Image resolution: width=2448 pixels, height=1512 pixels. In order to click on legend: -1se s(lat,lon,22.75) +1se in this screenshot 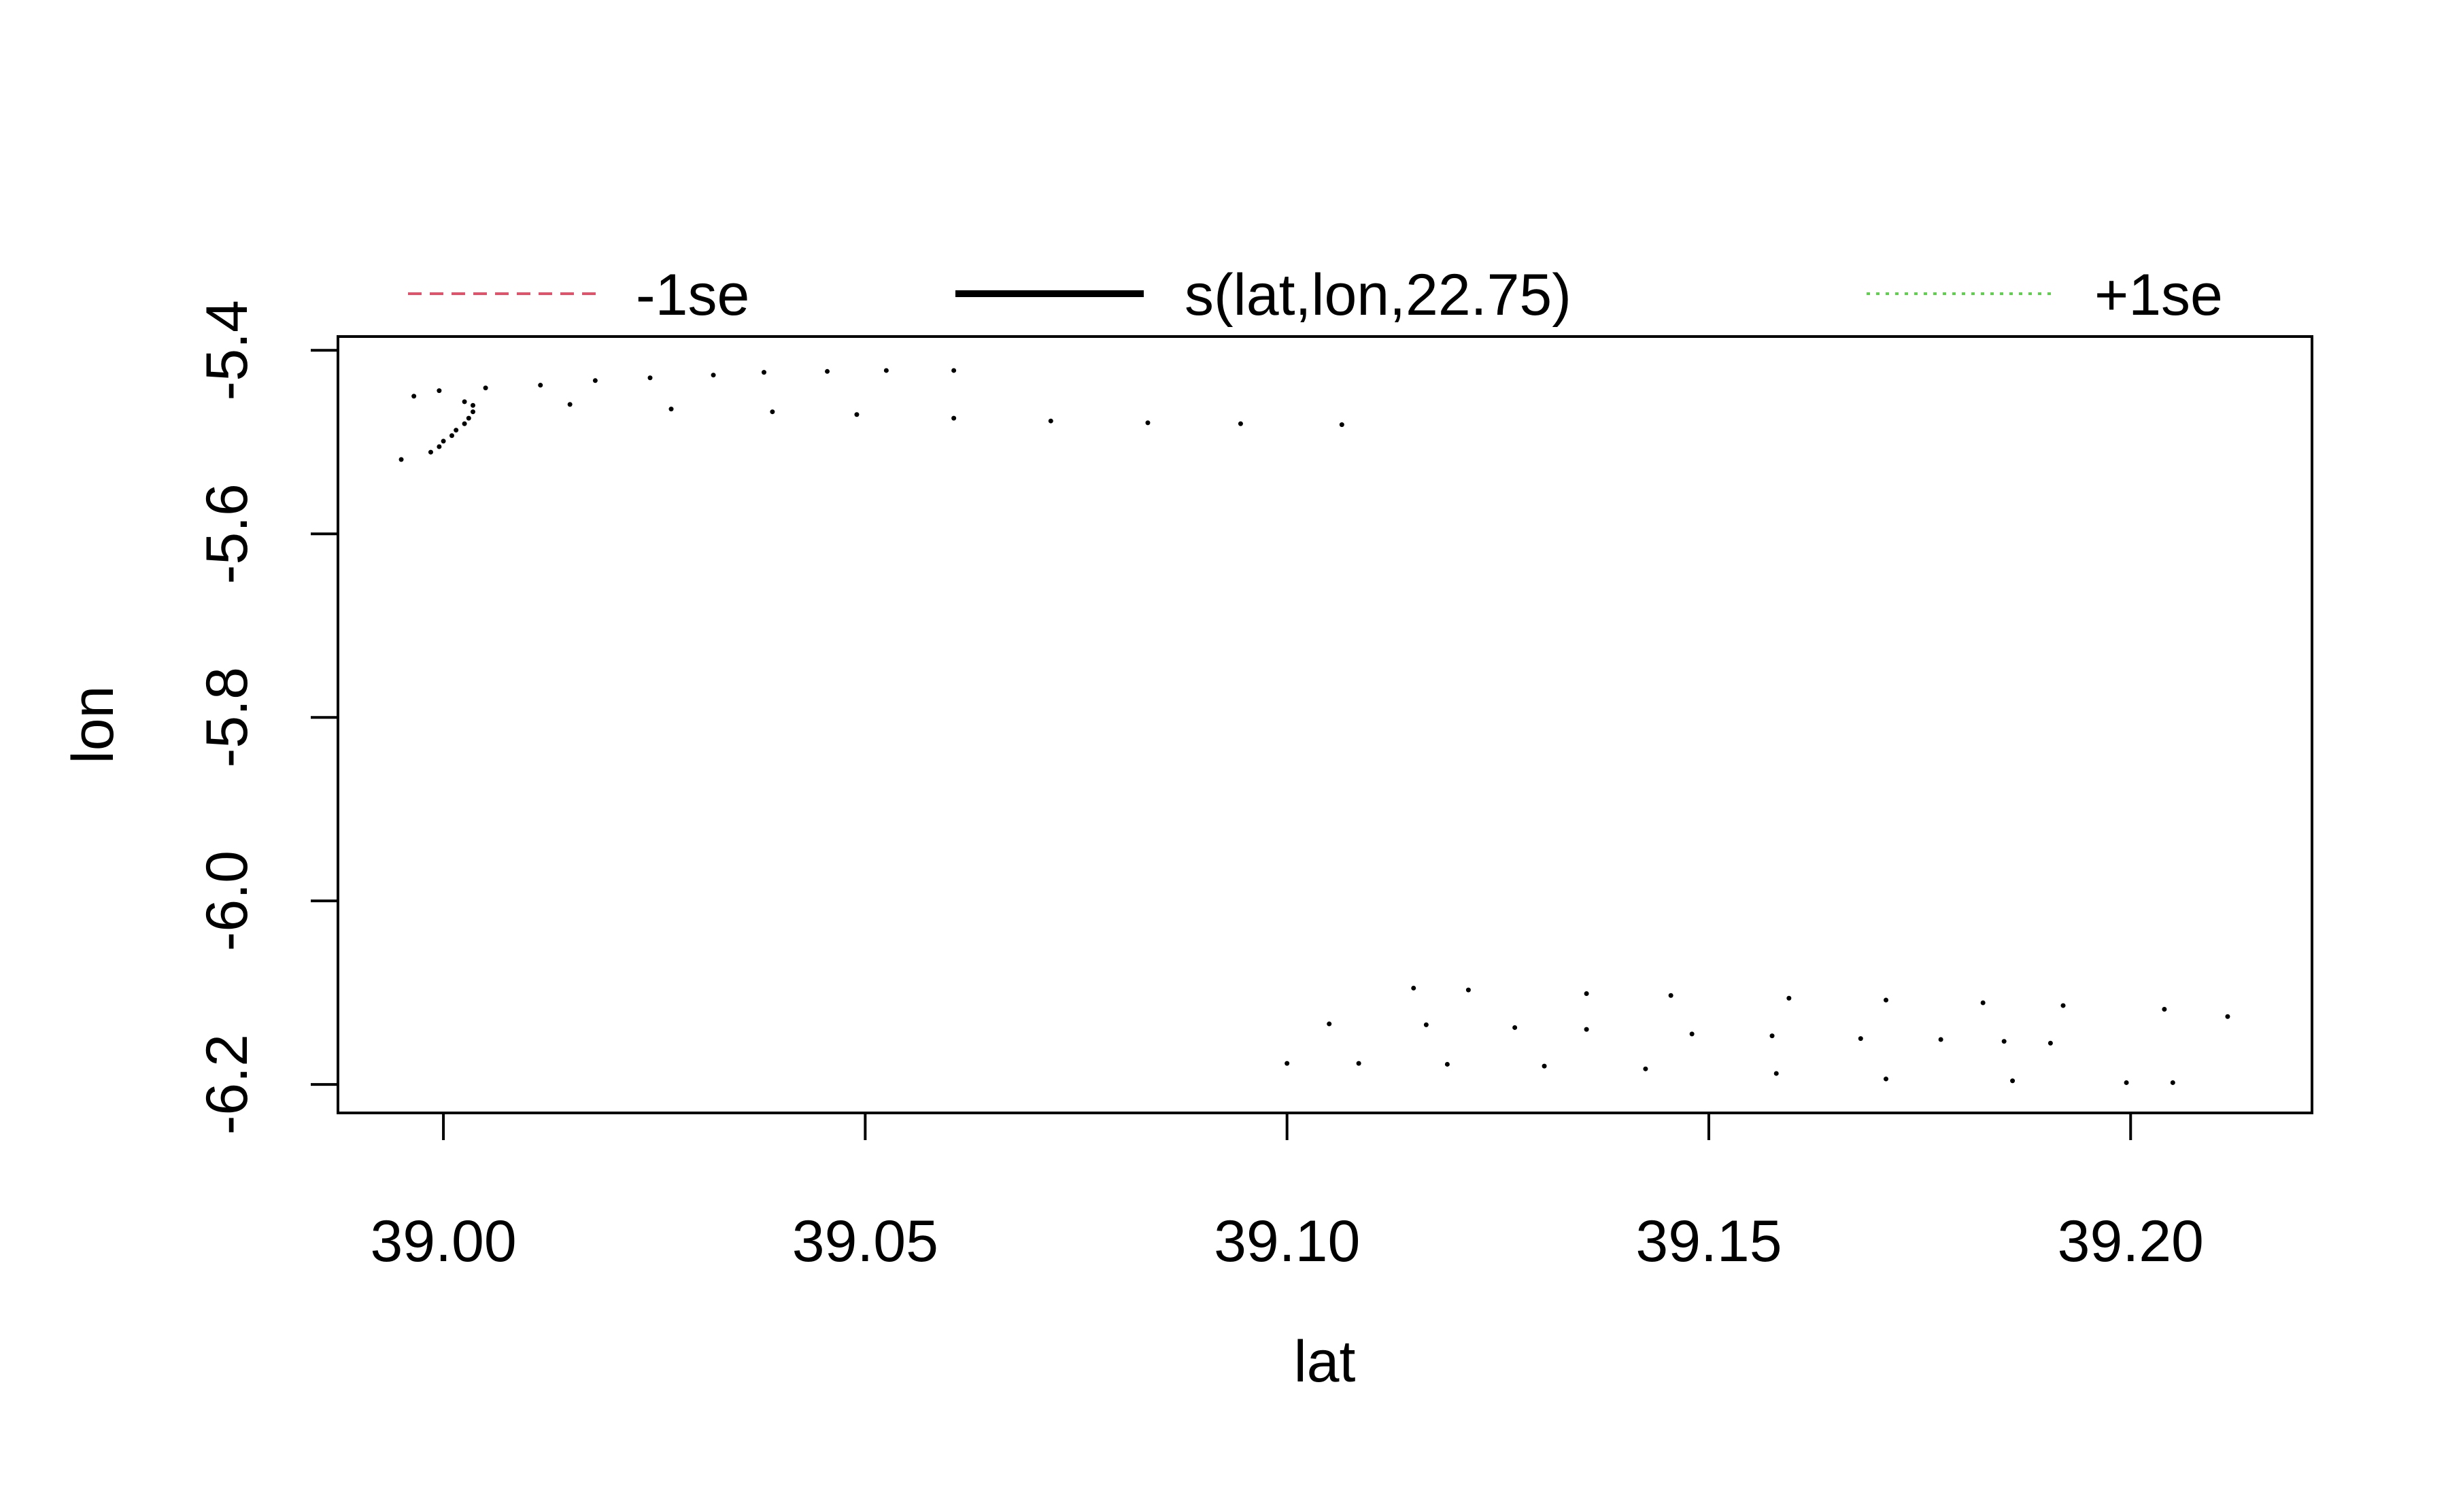, I will do `click(1316, 295)`.